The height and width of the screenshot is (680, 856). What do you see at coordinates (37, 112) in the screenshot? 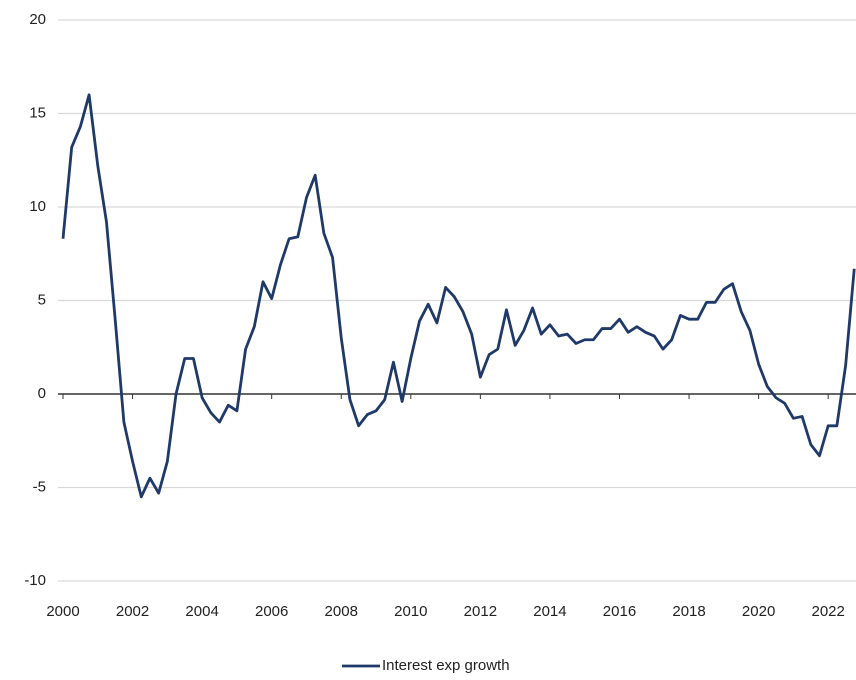
I see `y-tick-label: 15` at bounding box center [37, 112].